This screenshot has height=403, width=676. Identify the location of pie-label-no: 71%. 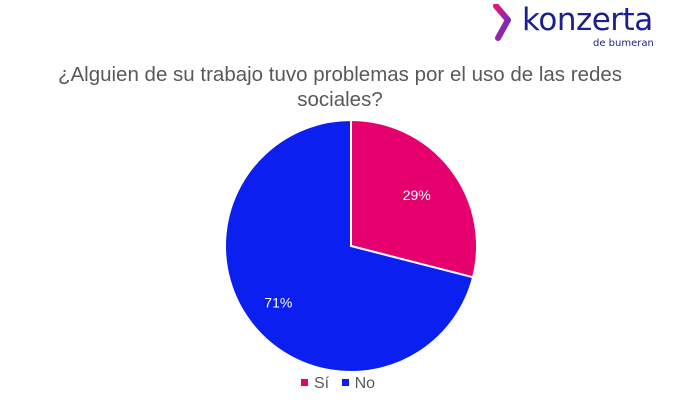
(278, 302).